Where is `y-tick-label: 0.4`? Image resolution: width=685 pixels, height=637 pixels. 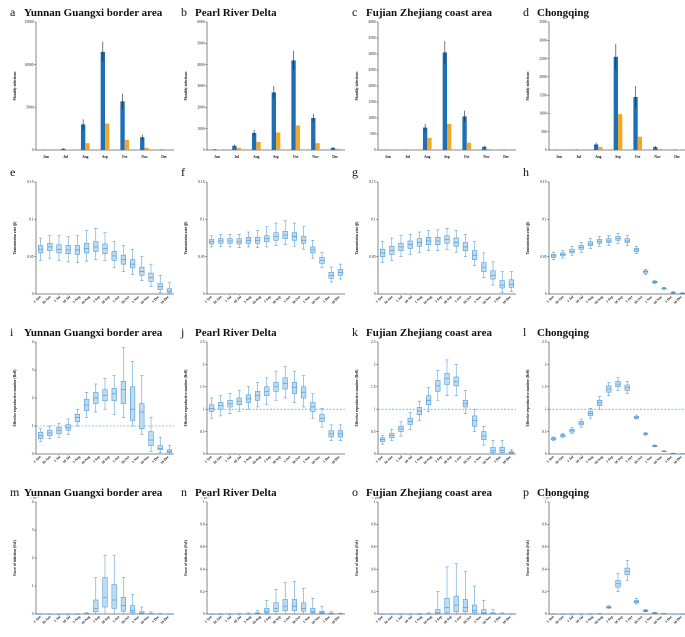 y-tick-label: 0.4 is located at coordinates (544, 569).